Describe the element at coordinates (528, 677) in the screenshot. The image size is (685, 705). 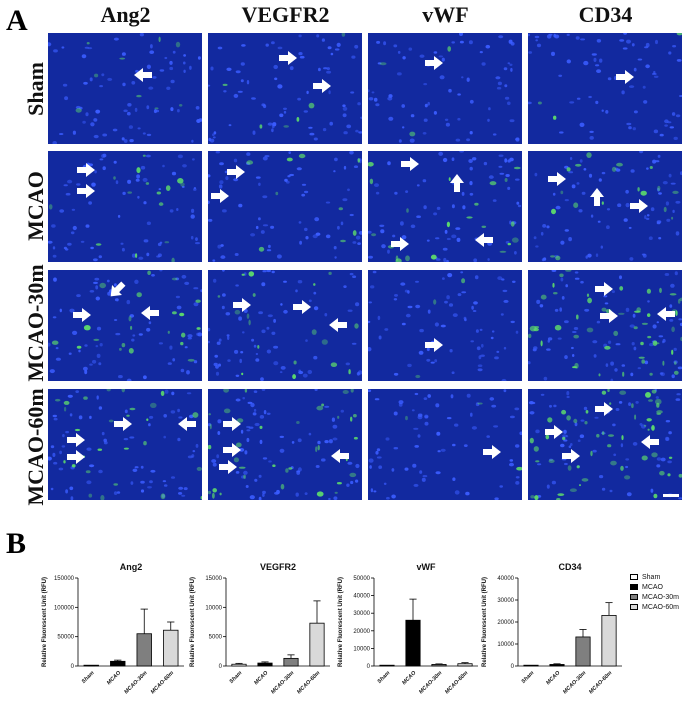
I see `x-tick-label: Sham` at that location.